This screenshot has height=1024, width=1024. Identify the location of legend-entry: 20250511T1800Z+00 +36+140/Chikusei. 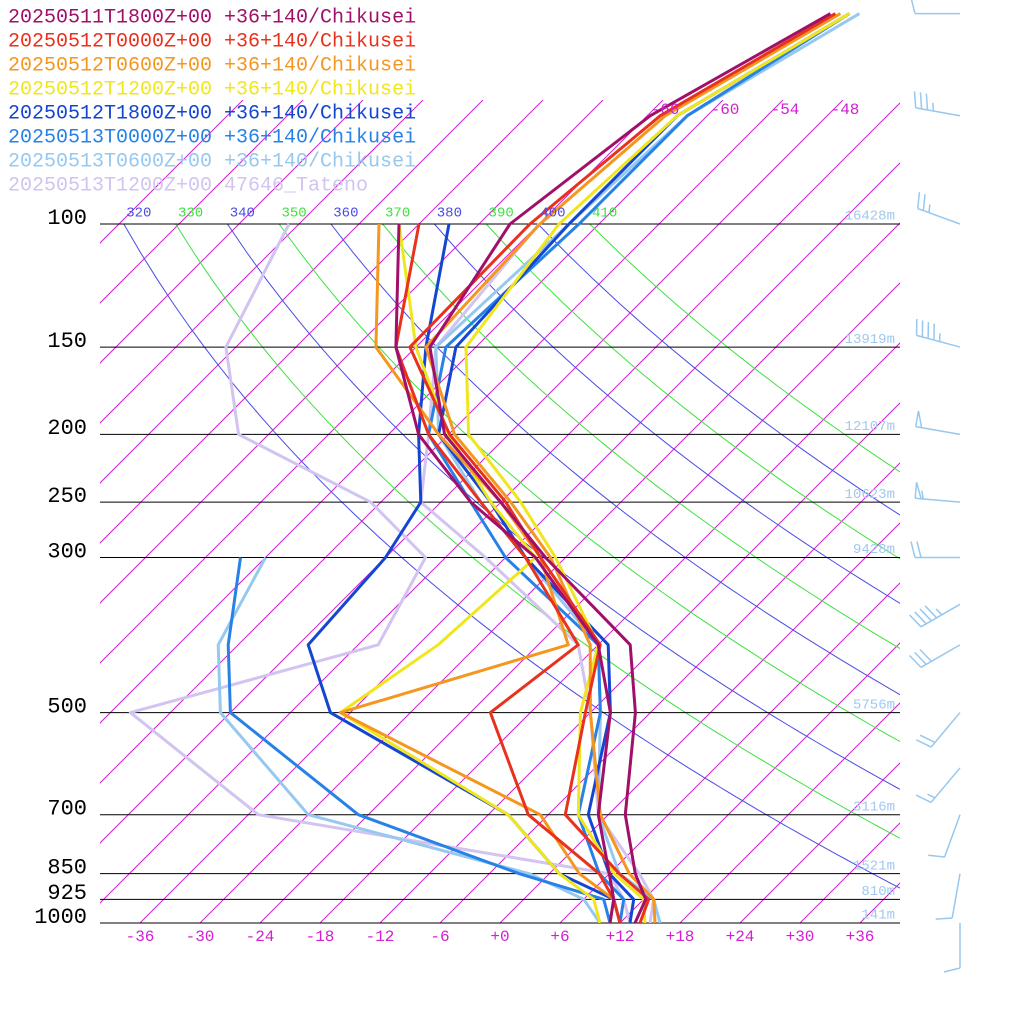
(212, 17).